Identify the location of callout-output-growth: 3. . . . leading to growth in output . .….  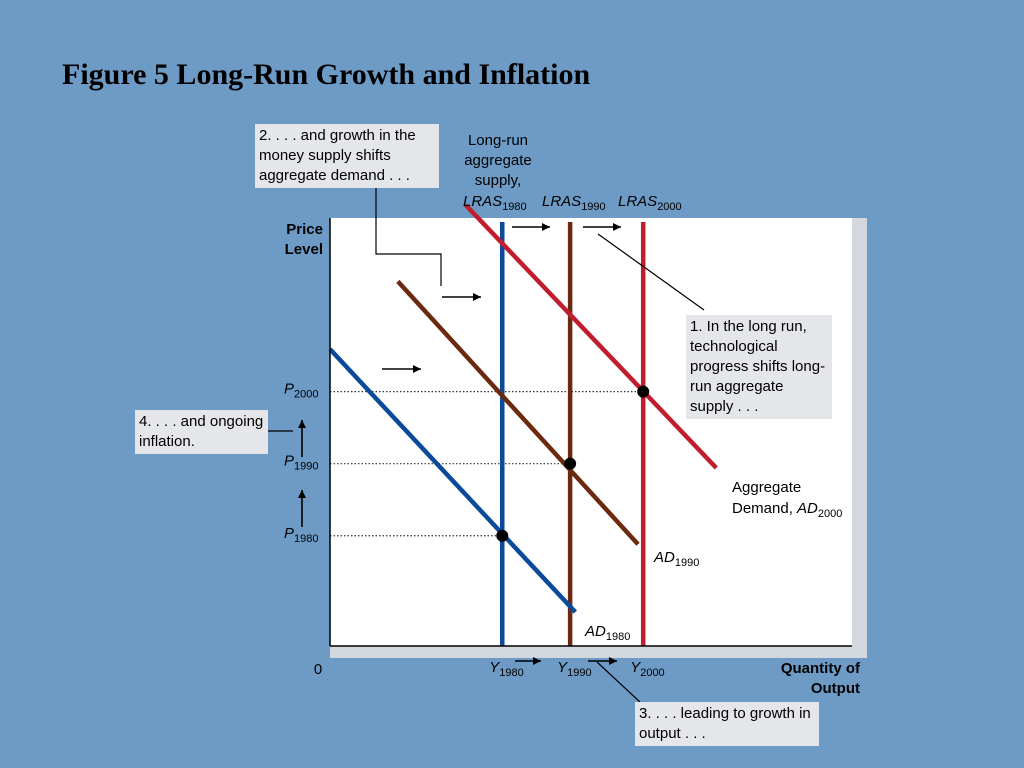
(727, 724).